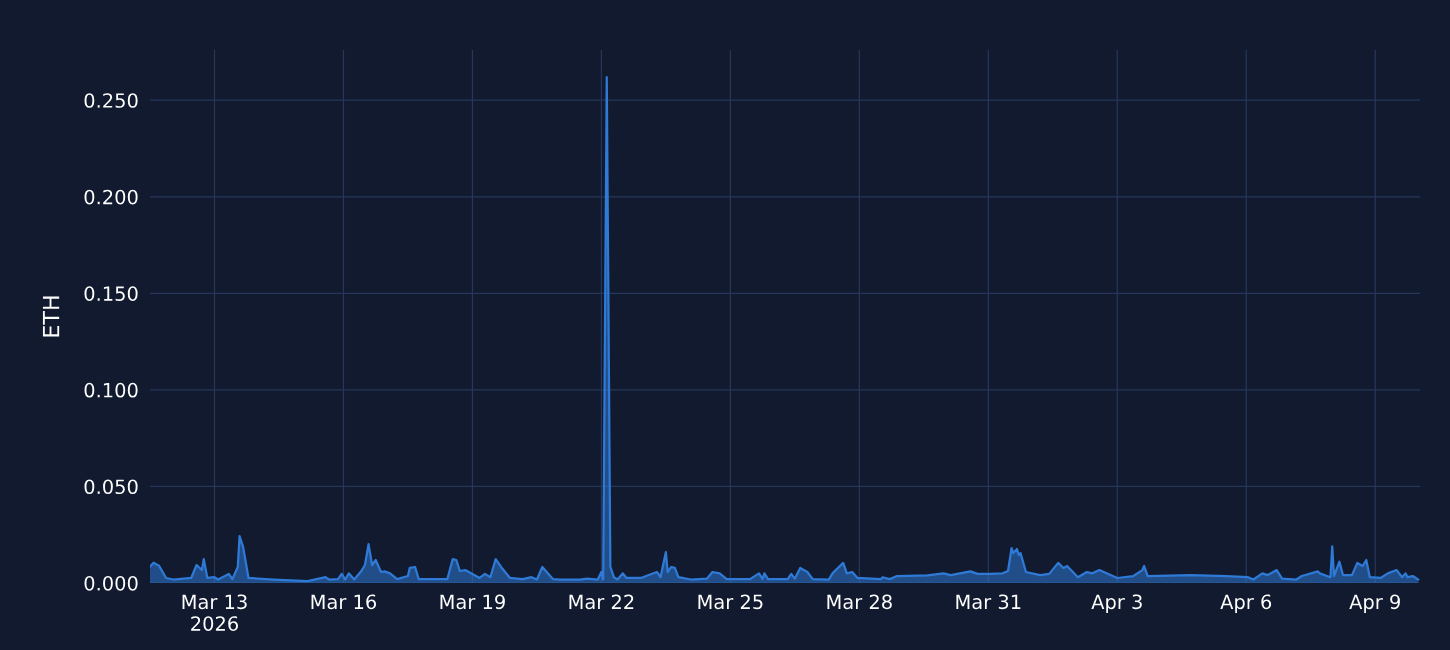  What do you see at coordinates (111, 390) in the screenshot?
I see `y-tick-label: 0.100` at bounding box center [111, 390].